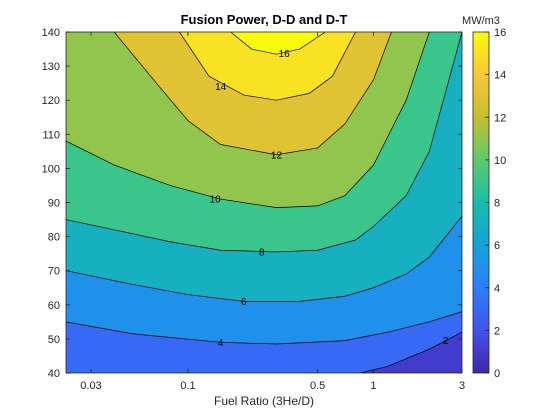  What do you see at coordinates (462, 386) in the screenshot?
I see `x-tick-label: 3` at bounding box center [462, 386].